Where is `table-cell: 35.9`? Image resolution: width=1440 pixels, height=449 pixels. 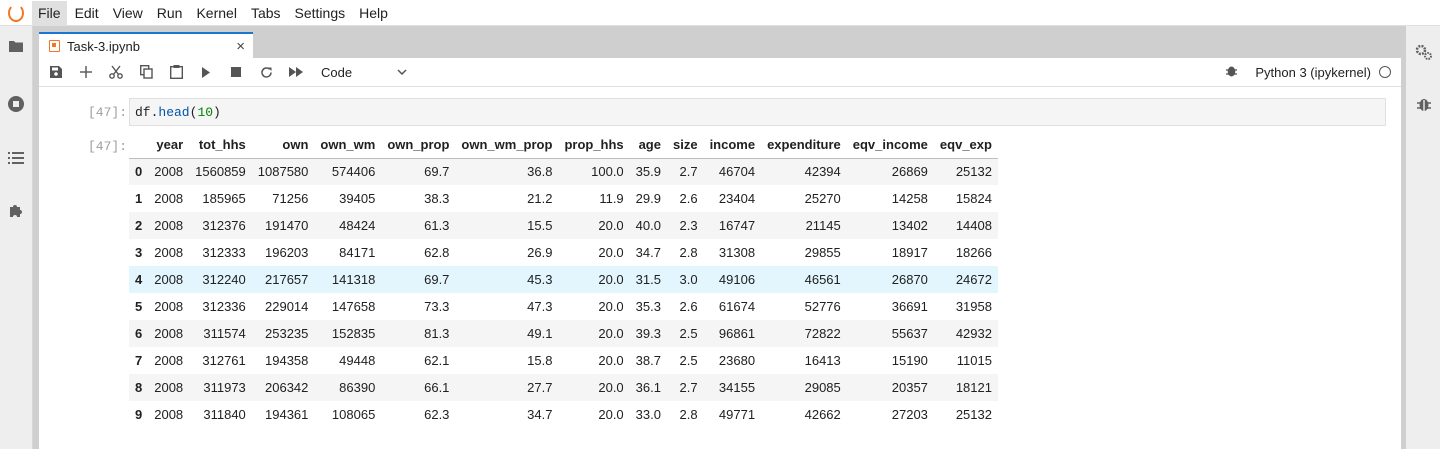 table-cell: 35.9 is located at coordinates (648, 172).